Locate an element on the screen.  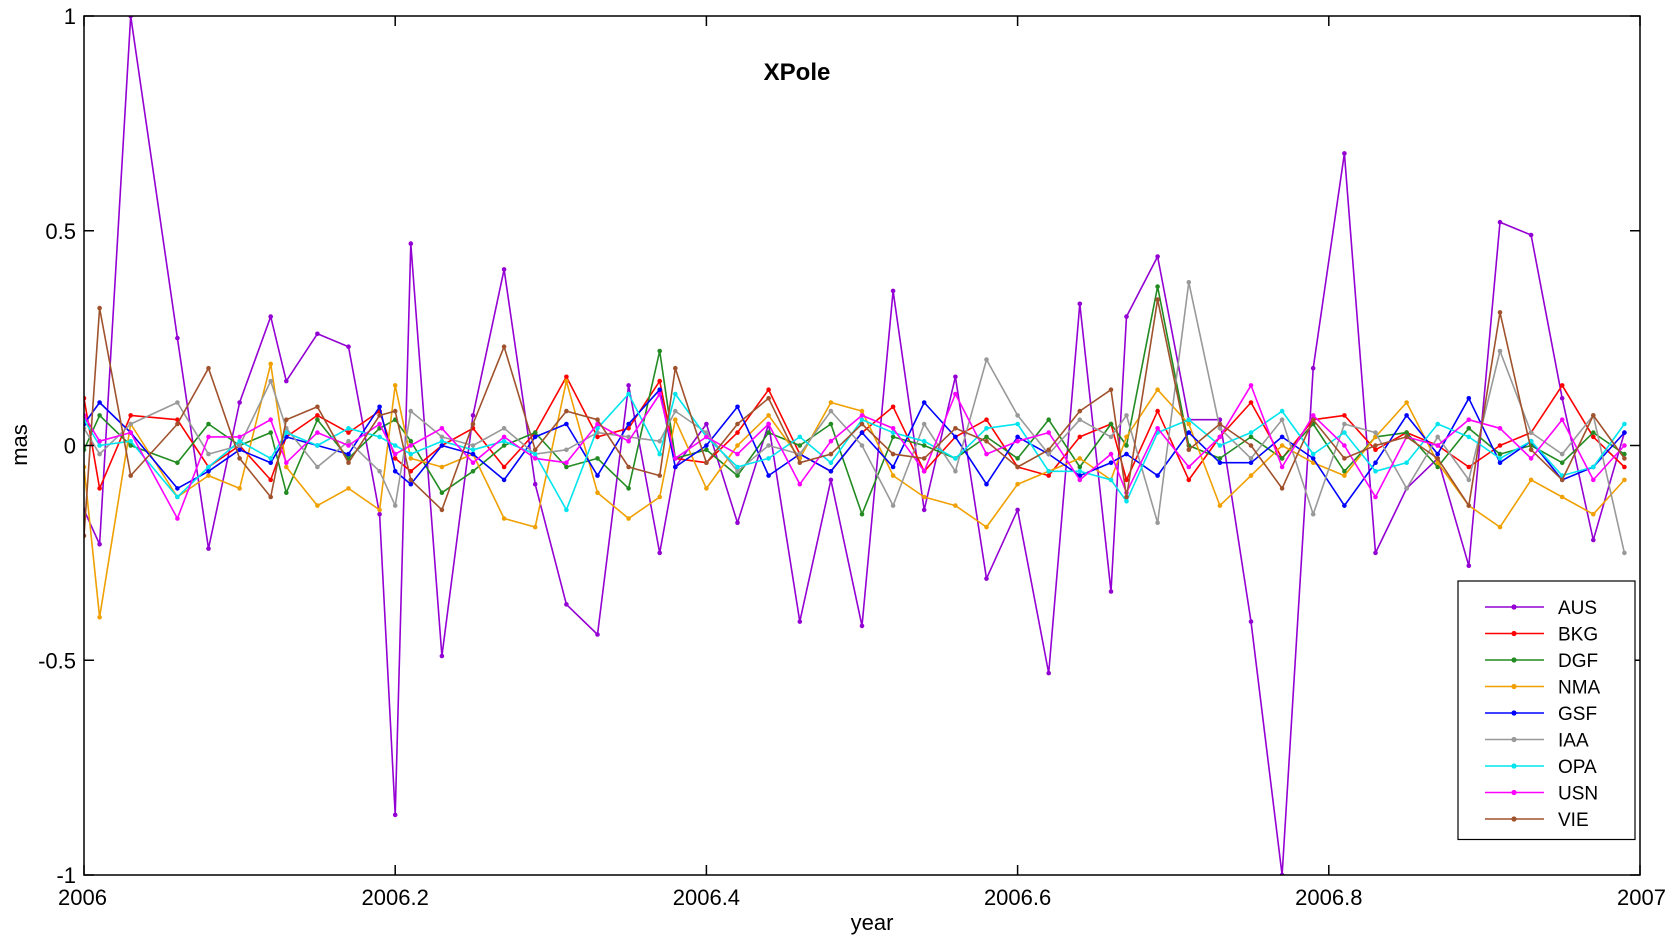
legend: AUS BKG DGF NMA GSF IAA OPA USN VIE is located at coordinates (1546, 710).